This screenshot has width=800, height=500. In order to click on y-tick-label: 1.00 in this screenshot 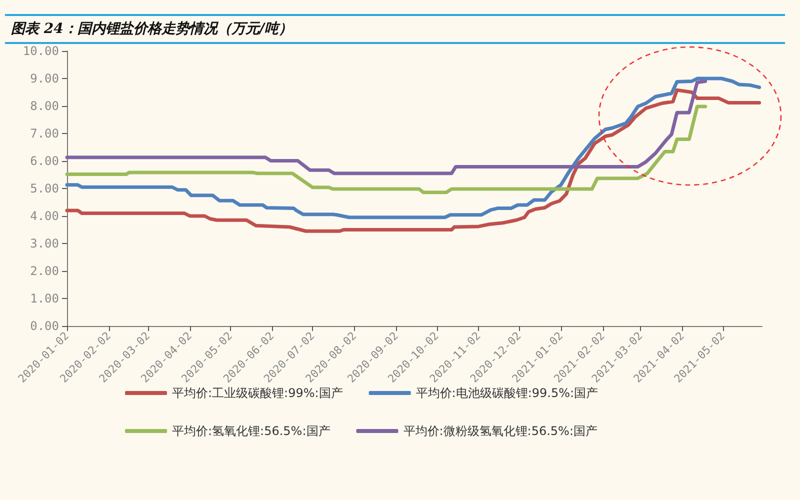, I will do `click(44, 299)`.